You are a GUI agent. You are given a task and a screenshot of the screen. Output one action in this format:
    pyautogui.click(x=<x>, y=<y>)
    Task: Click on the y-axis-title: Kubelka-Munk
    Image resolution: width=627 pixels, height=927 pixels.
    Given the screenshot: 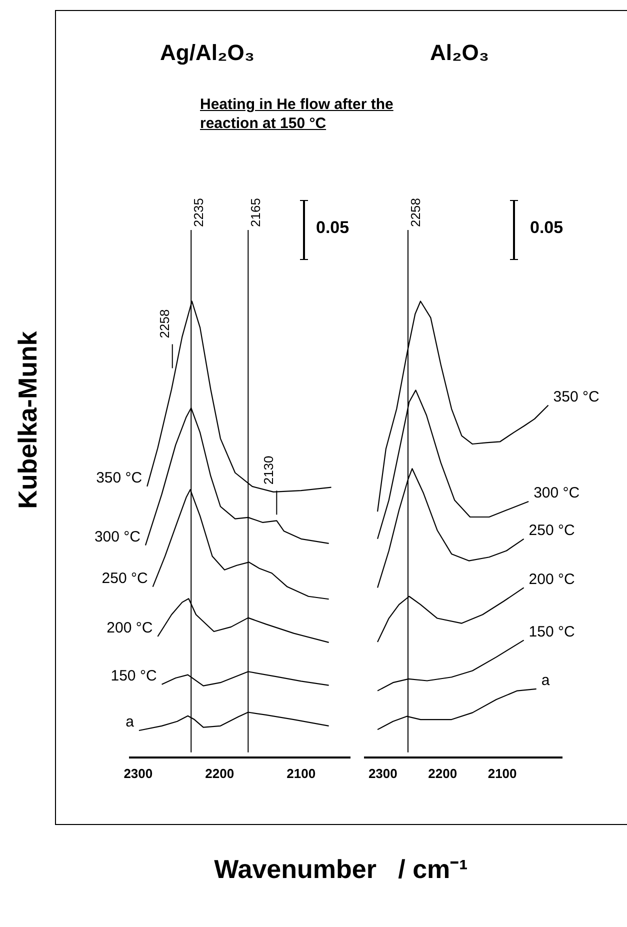 What is the action you would take?
    pyautogui.click(x=28, y=420)
    